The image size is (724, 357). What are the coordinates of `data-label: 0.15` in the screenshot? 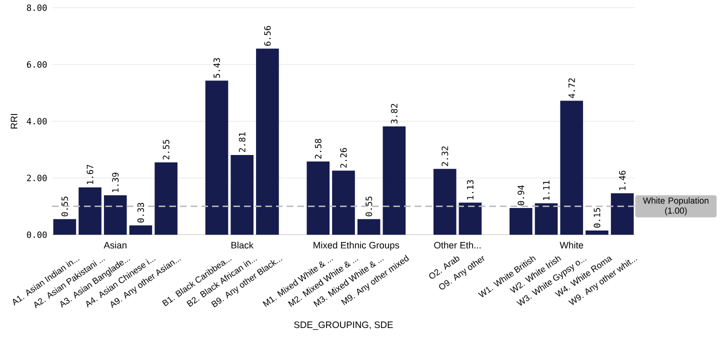 It's located at (597, 218).